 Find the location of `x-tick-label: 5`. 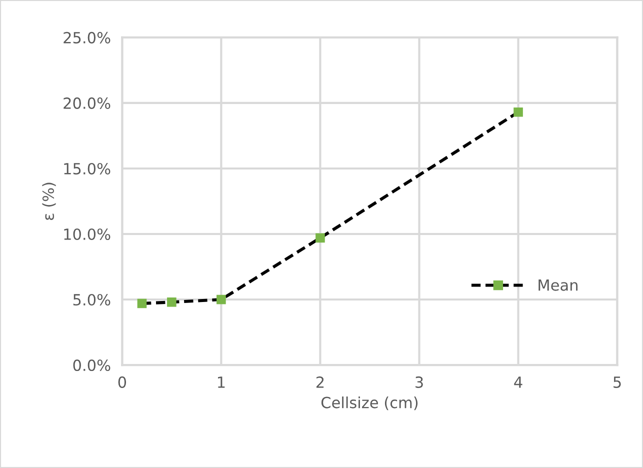

x-tick-label: 5 is located at coordinates (617, 382).